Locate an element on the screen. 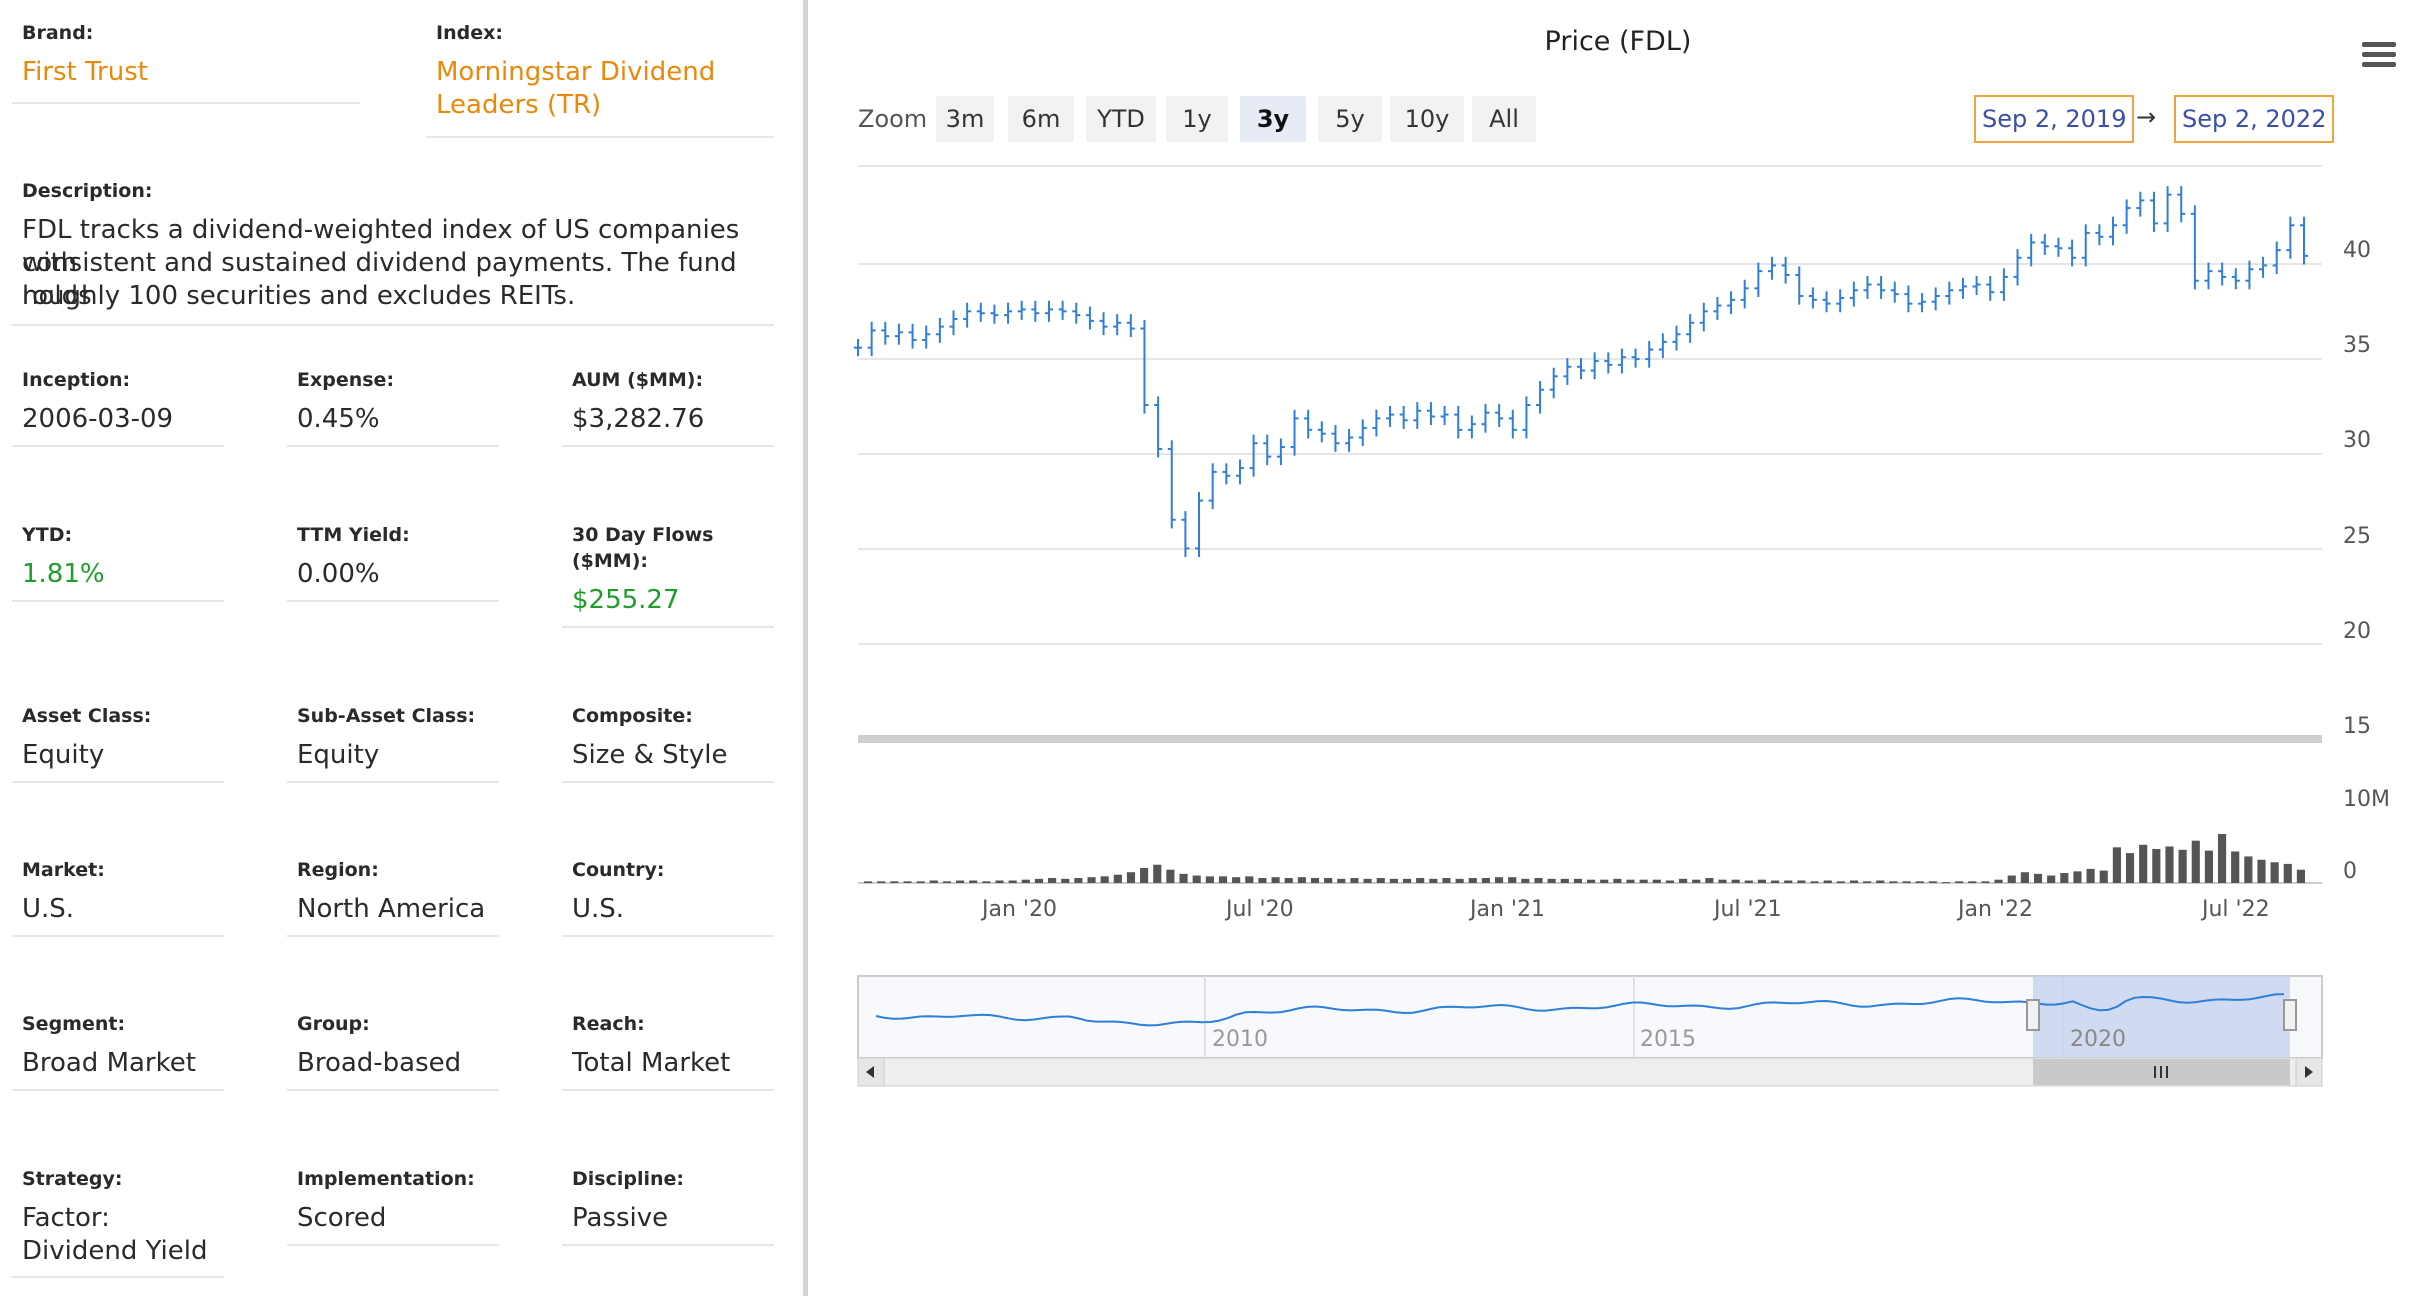 This screenshot has height=1296, width=2428. price-axis-tick: 40 is located at coordinates (2357, 250).